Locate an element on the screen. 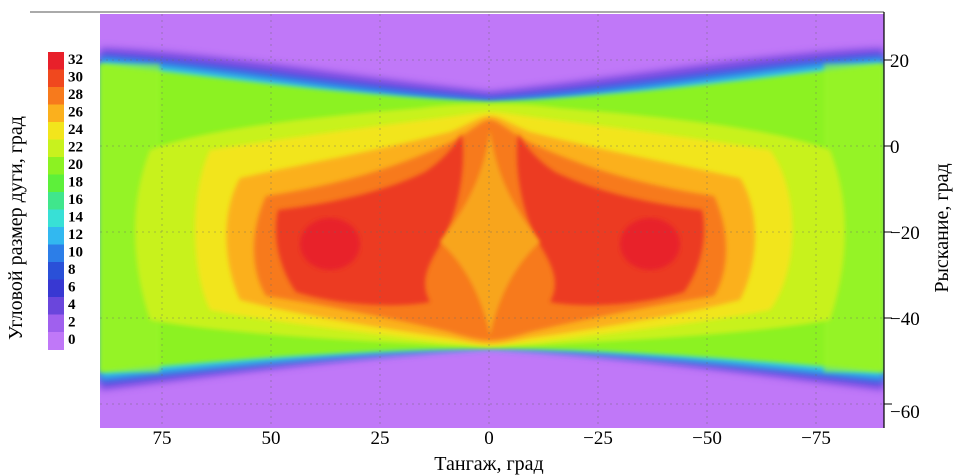 The height and width of the screenshot is (476, 959). colorbar-title: Угловой размер дуги, град is located at coordinates (16, 228).